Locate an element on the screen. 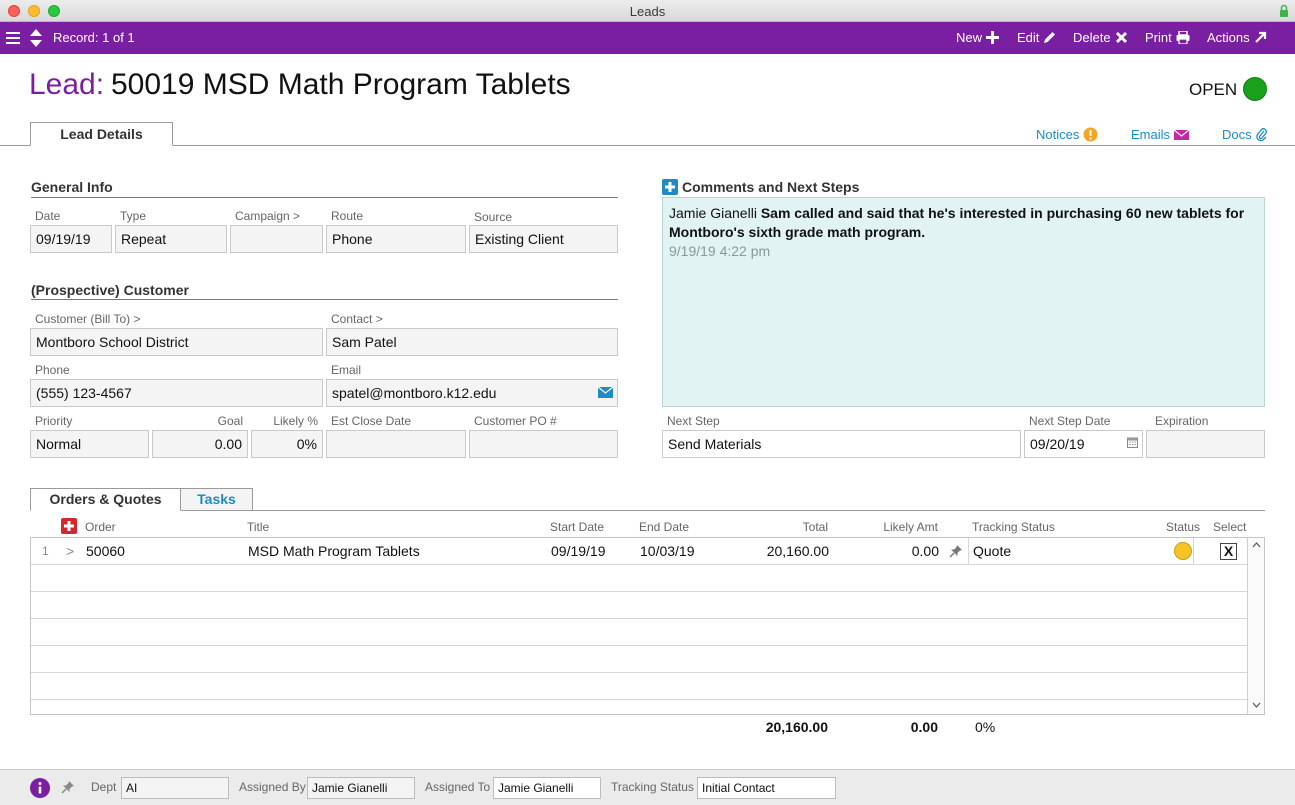  delete-button: Delete is located at coordinates (1100, 37).